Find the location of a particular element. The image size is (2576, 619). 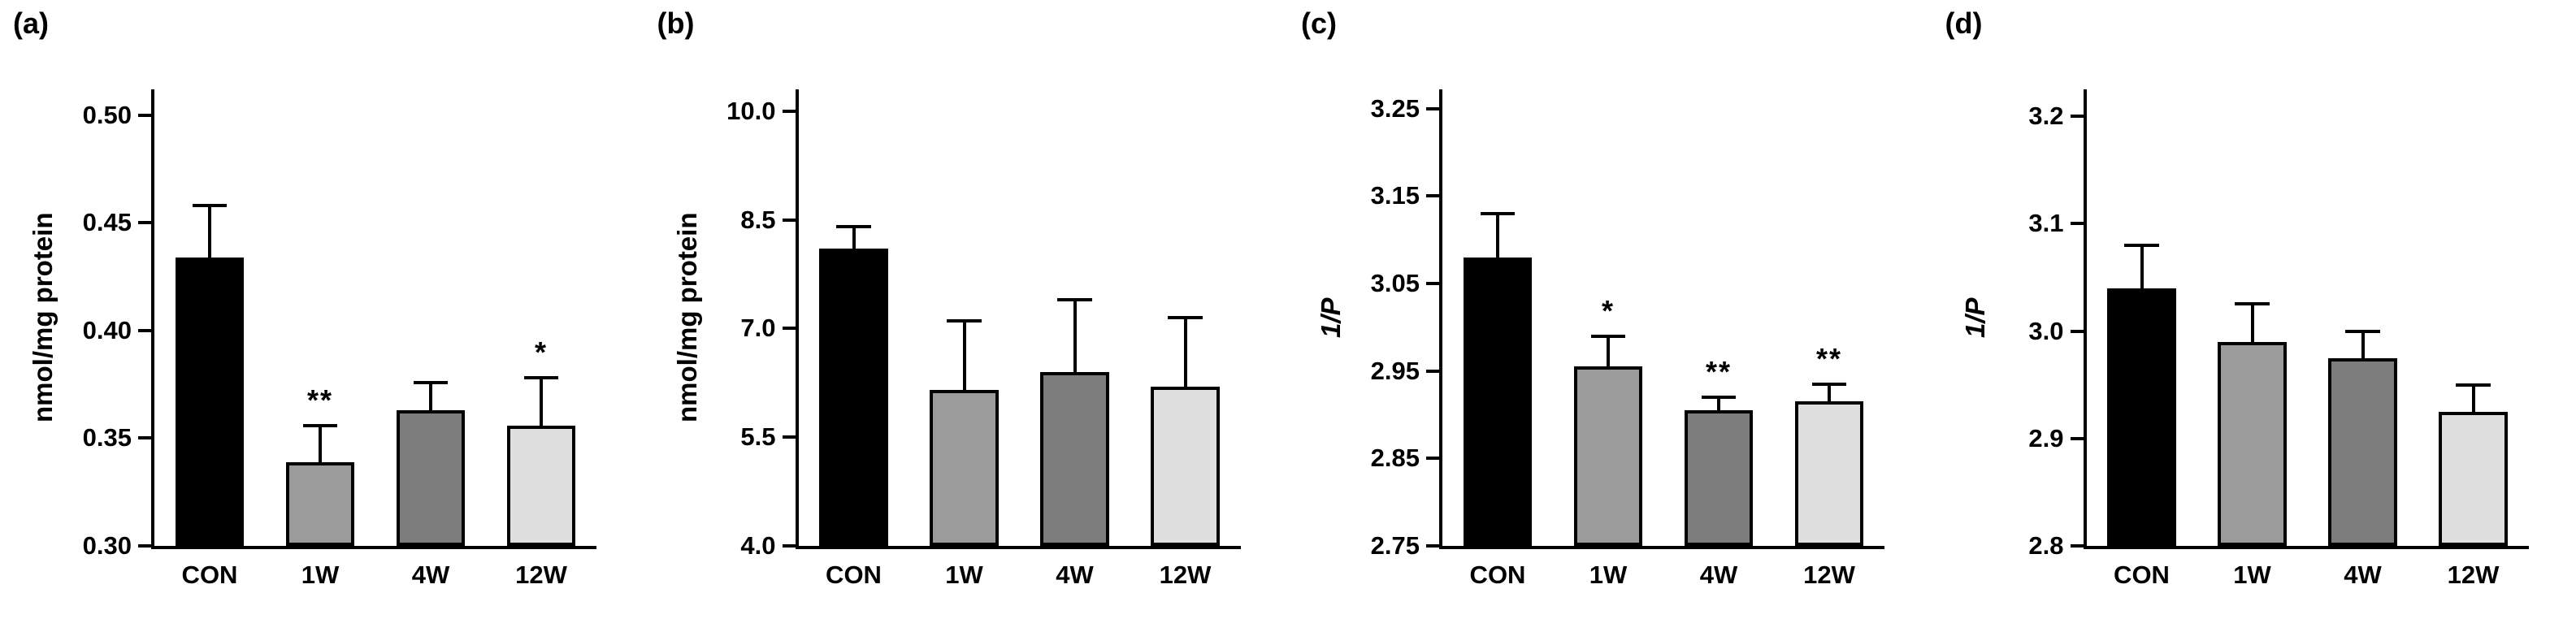

bar-series: CON ** 1W 4W * 12W is located at coordinates (375, 339).